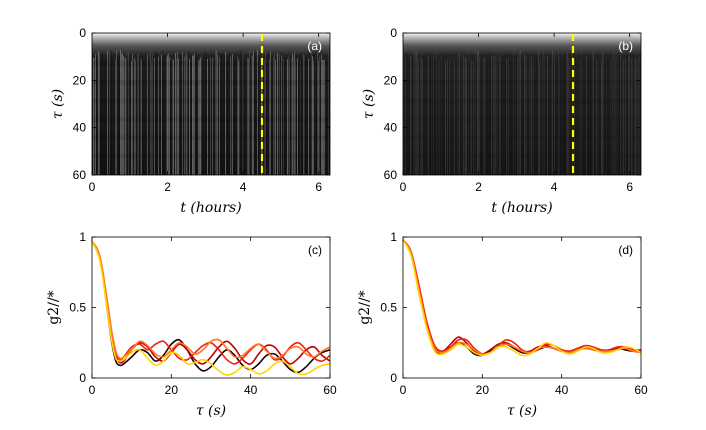  I want to click on panel-label: (d), so click(625, 250).